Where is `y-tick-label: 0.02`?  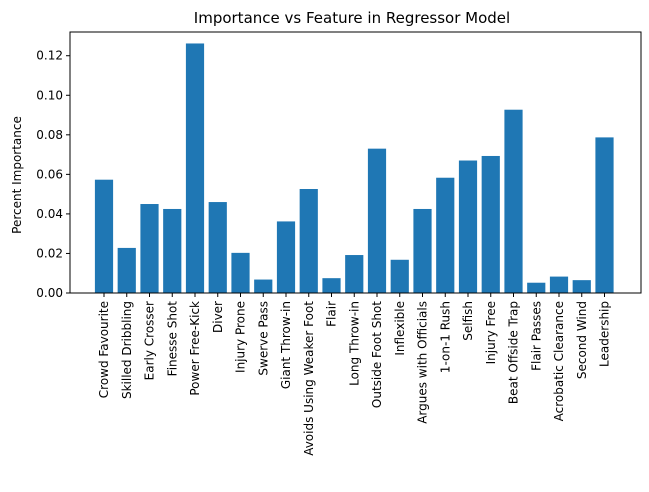 y-tick-label: 0.02 is located at coordinates (49, 253).